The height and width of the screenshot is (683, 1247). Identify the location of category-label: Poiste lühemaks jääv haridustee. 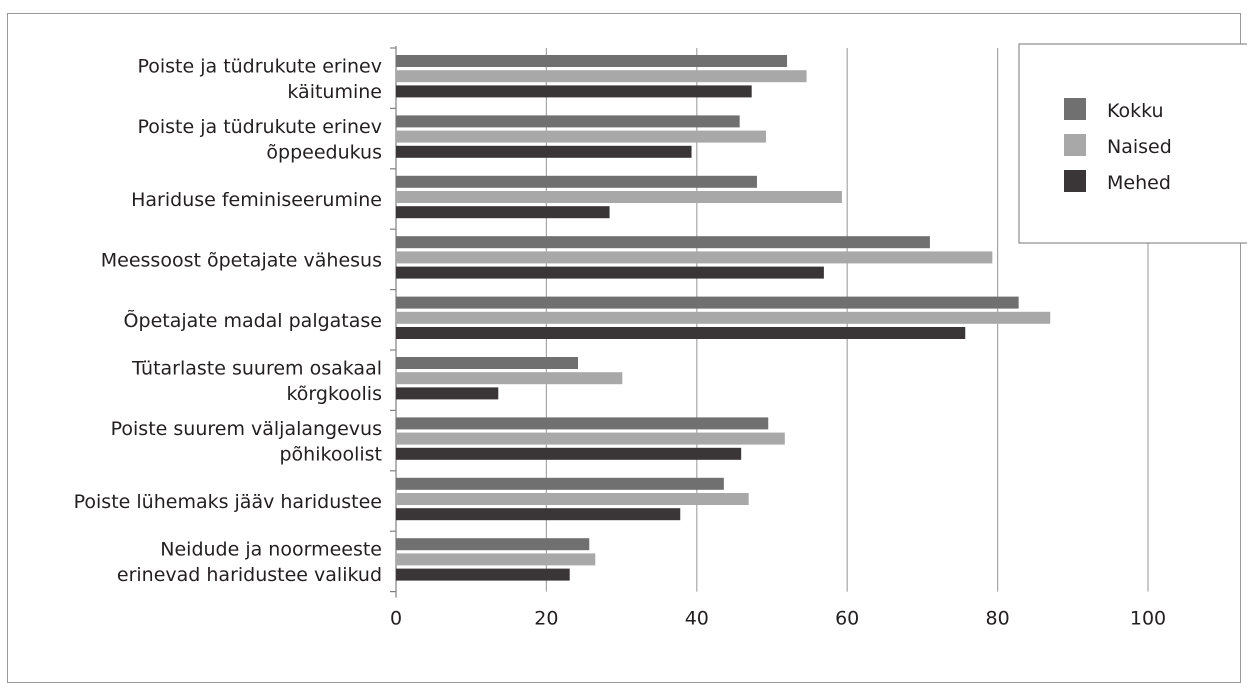
(228, 502).